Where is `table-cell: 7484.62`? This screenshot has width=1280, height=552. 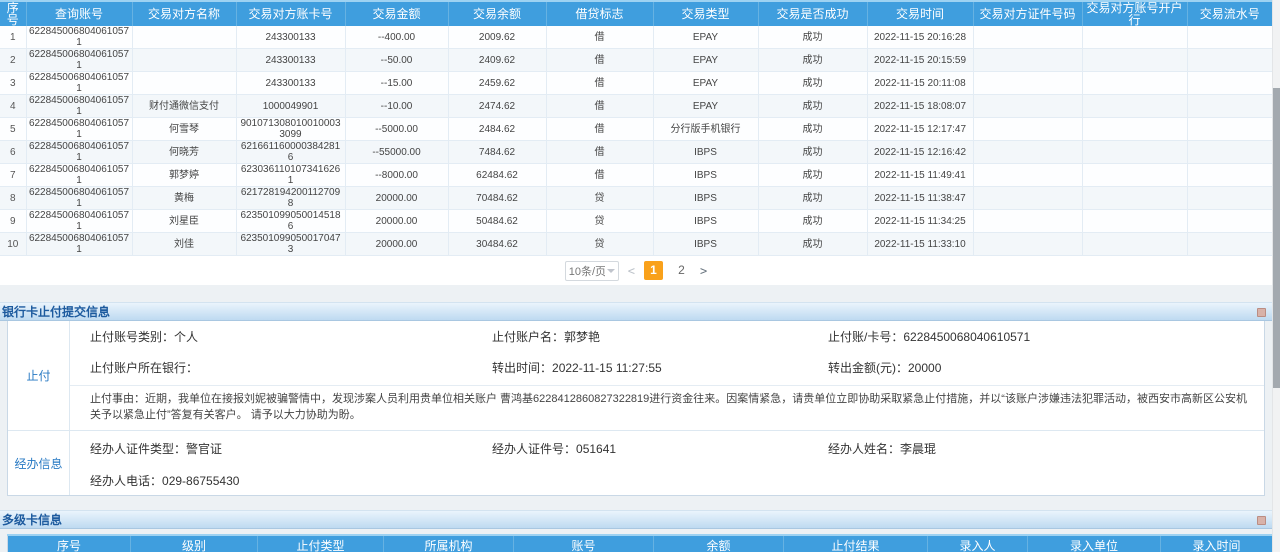 table-cell: 7484.62 is located at coordinates (497, 152).